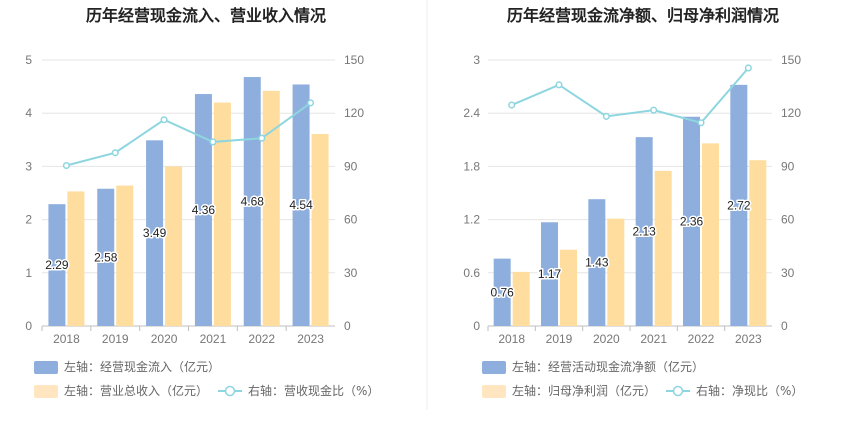  I want to click on data-label: 2.58, so click(106, 257).